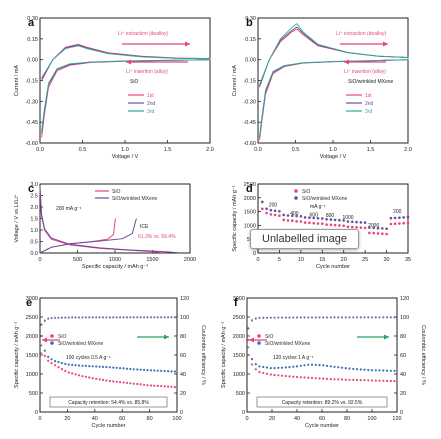  Describe the element at coordinates (333, 150) in the screenshot. I see `x-tick-label-b: 1.0` at that location.